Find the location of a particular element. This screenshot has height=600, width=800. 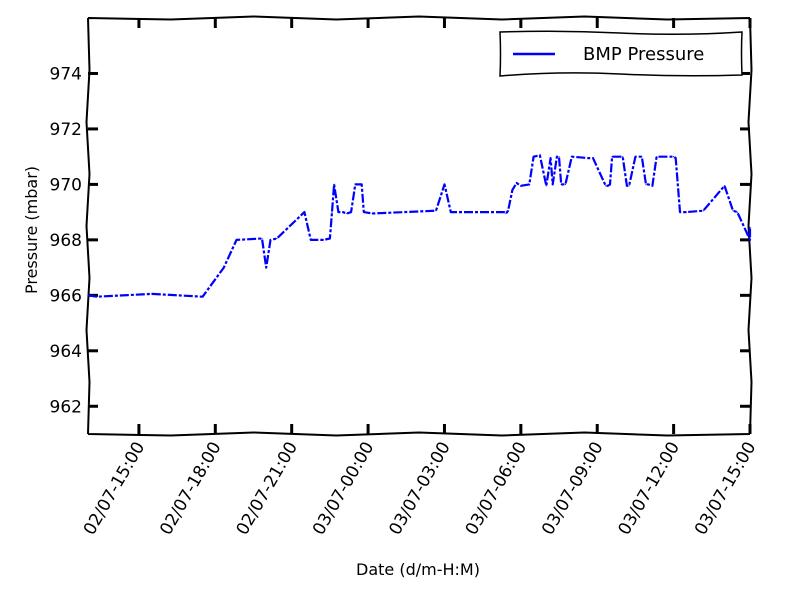

x-tick-label: 03/07-03:00 is located at coordinates (419, 489).